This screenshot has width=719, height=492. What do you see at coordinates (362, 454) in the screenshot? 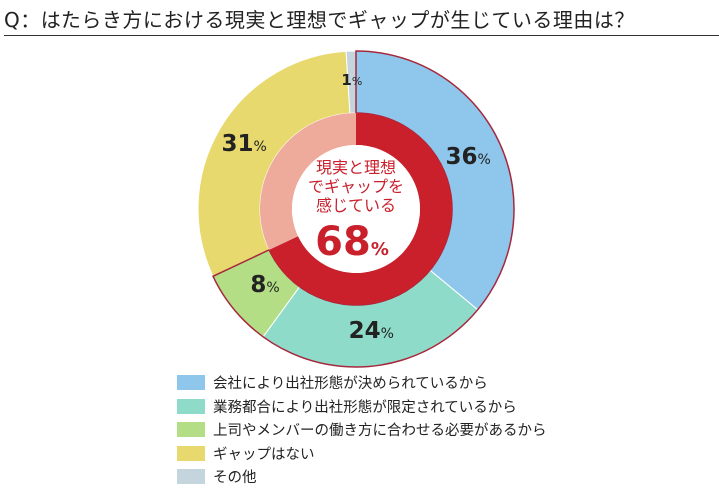
I see `legend-item-4: ギャップはない` at bounding box center [362, 454].